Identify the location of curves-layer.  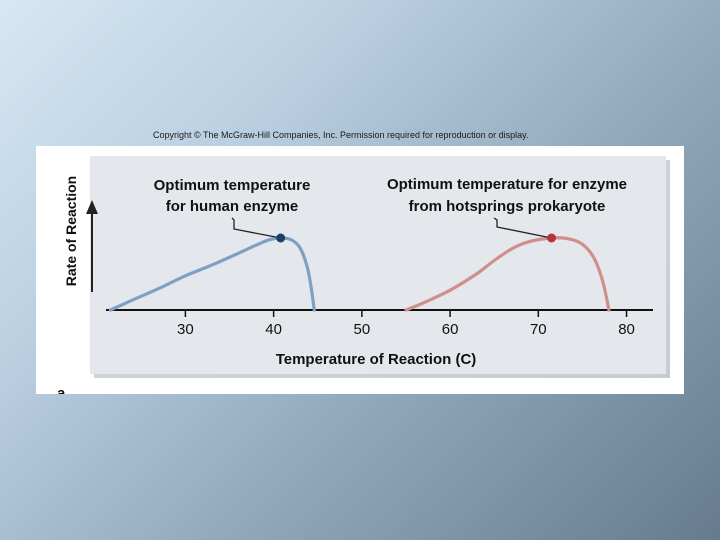
(359, 274).